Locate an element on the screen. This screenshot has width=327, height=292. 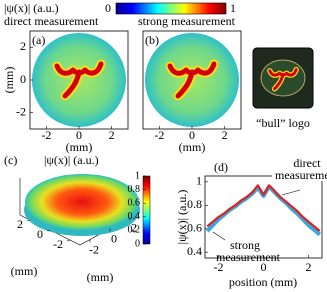
colorbar-tick-label: 0.8 is located at coordinates (134, 189).